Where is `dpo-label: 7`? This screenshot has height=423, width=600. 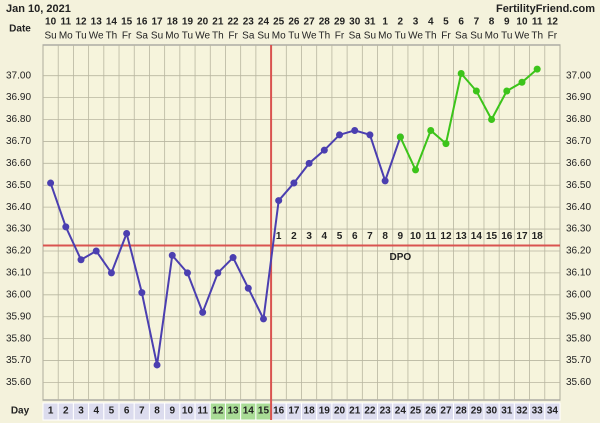 dpo-label: 7 is located at coordinates (370, 236).